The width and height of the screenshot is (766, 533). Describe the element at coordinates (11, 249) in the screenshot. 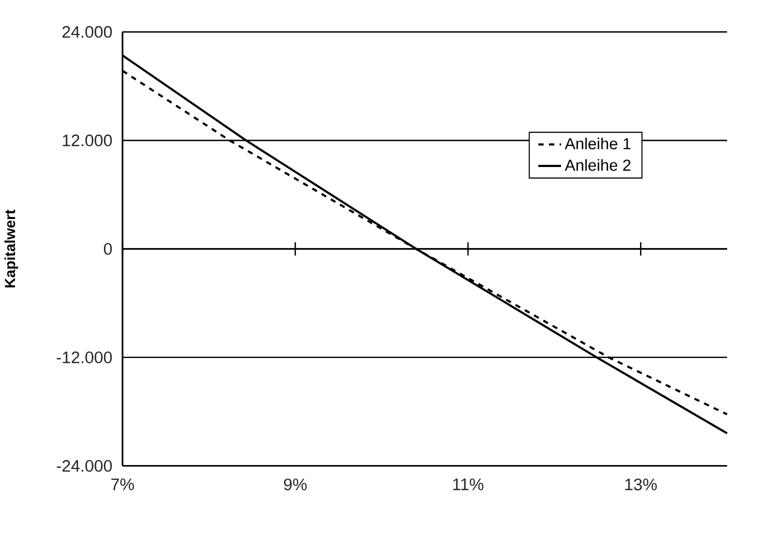

I see `y-axis-title: Kapitalwert` at that location.